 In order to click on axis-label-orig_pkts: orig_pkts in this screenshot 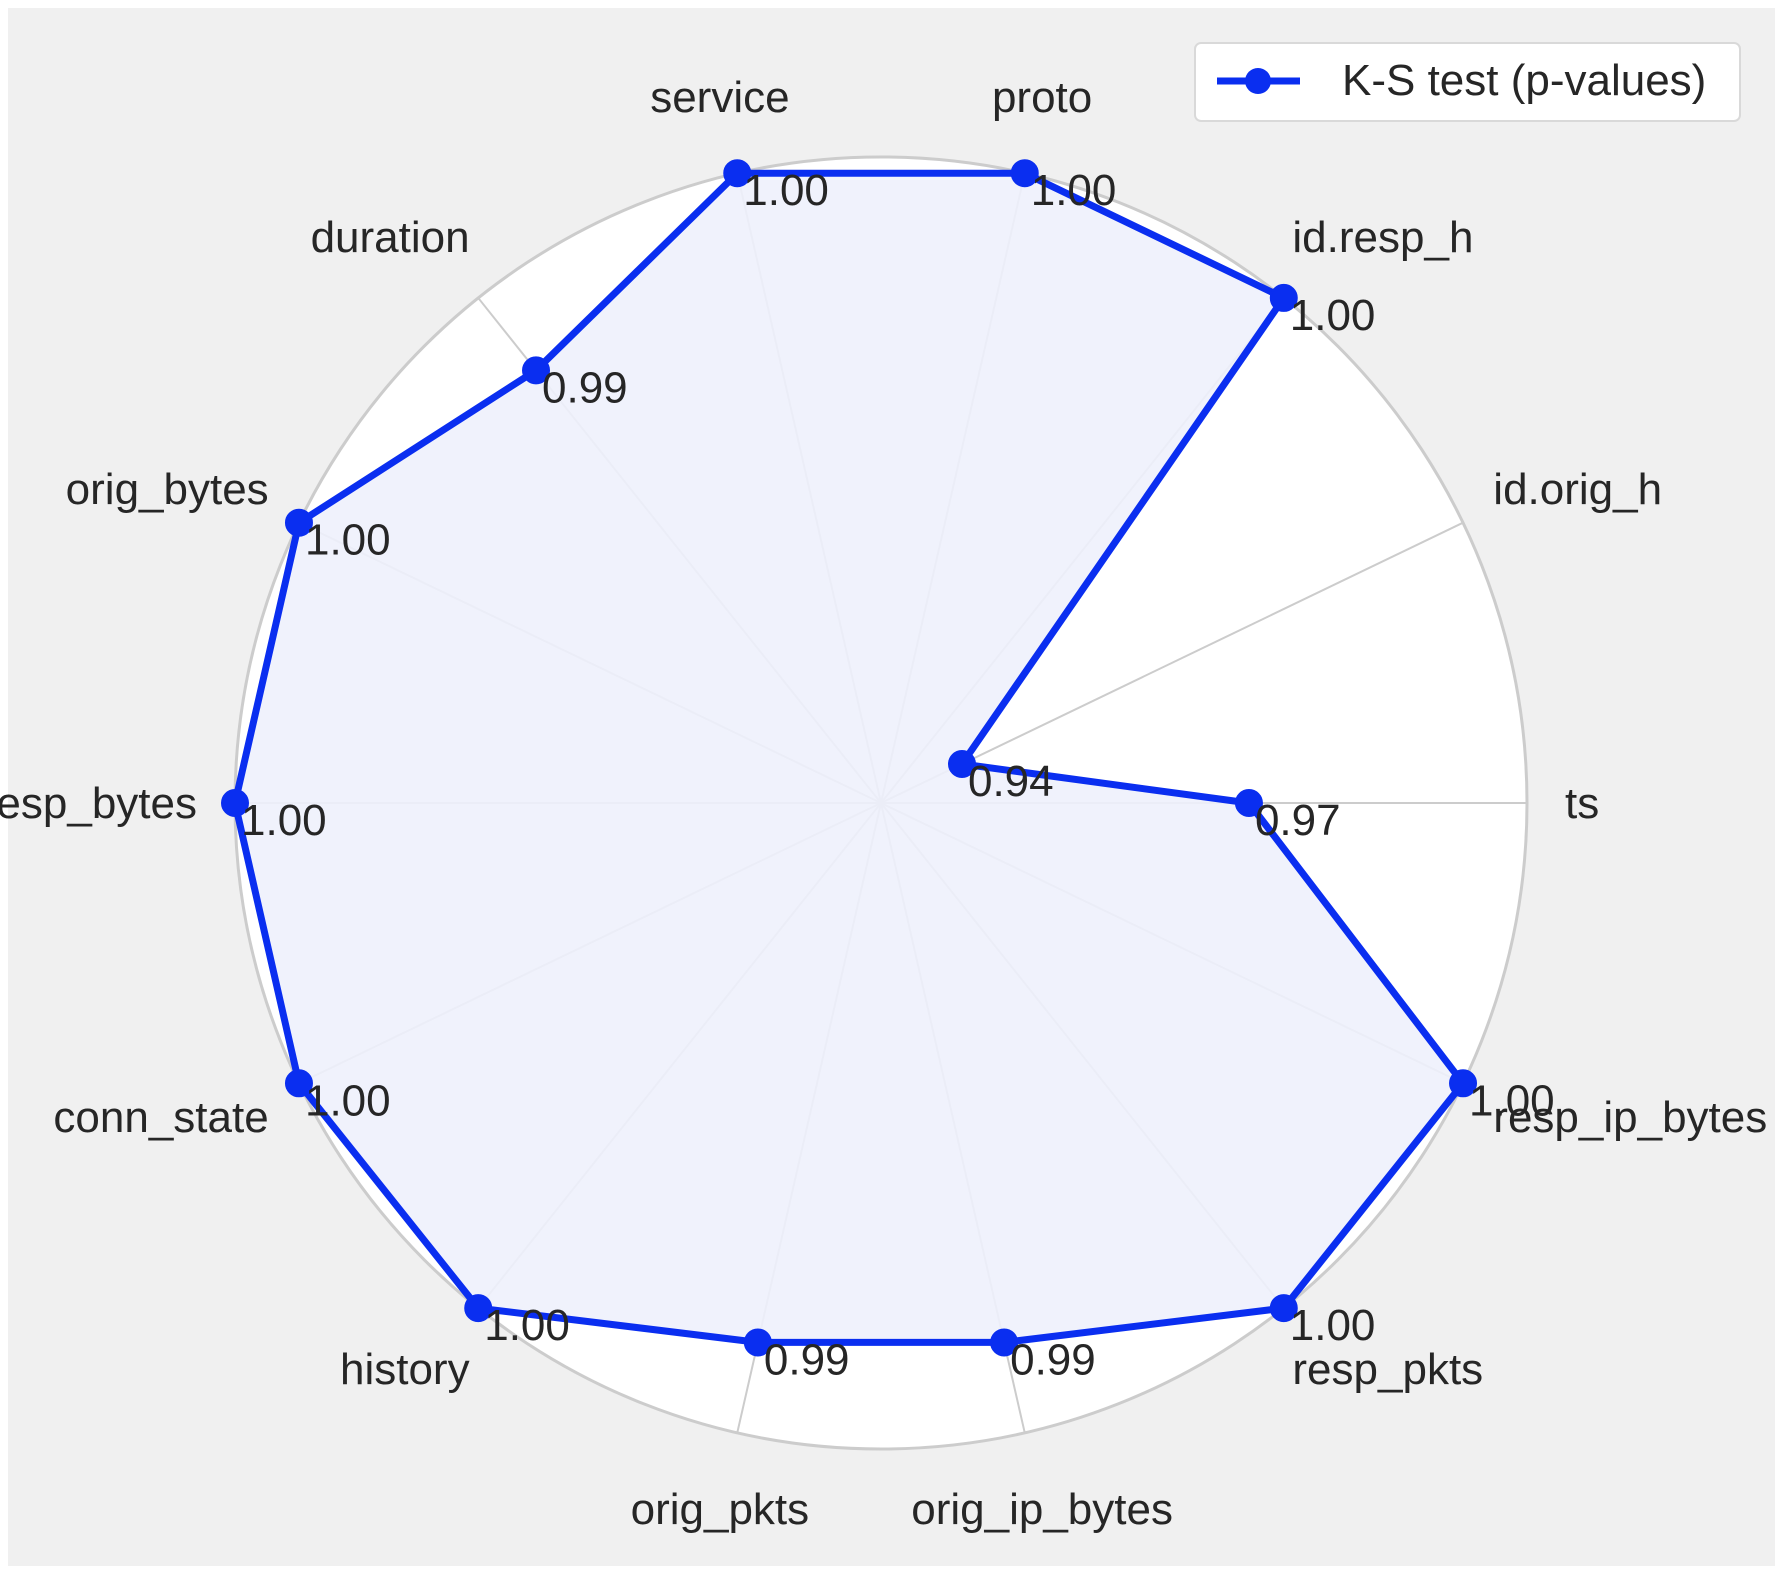, I will do `click(720, 1509)`.